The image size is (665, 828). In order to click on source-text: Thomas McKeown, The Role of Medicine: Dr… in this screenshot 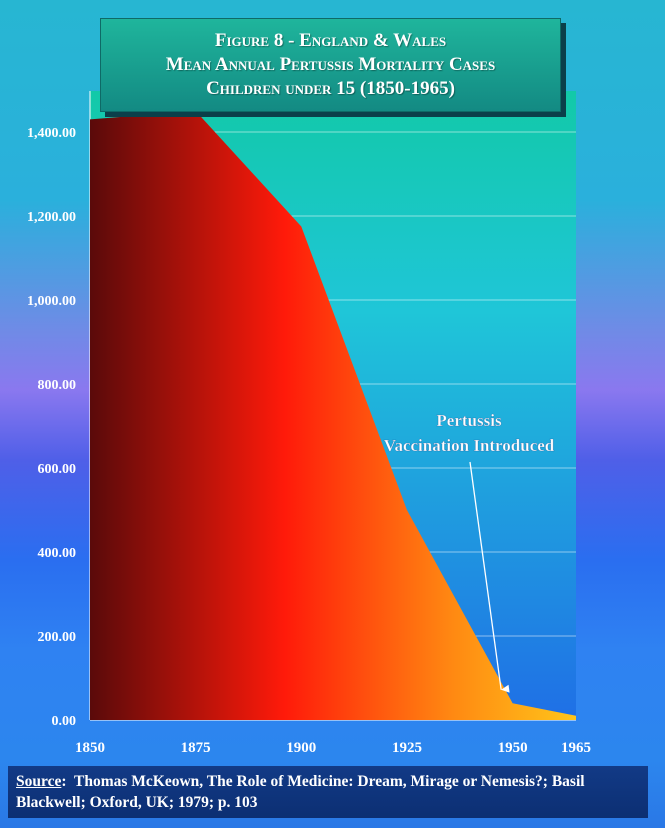, I will do `click(300, 792)`.